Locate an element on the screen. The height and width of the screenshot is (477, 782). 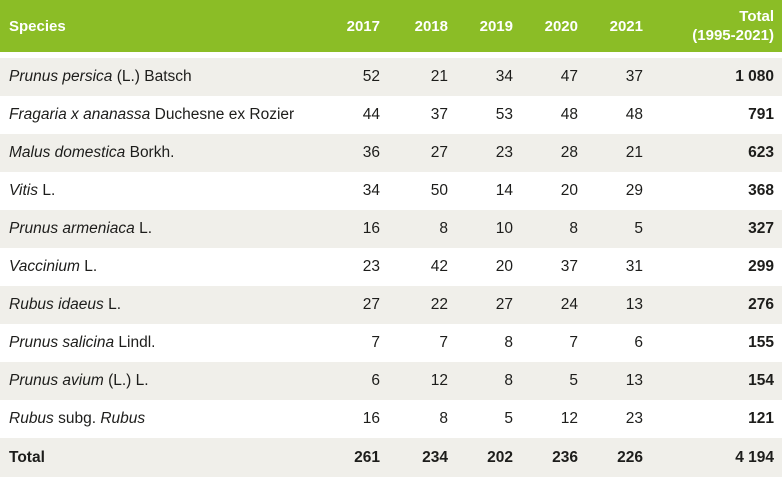
year-value-cell: 24 is located at coordinates (545, 305).